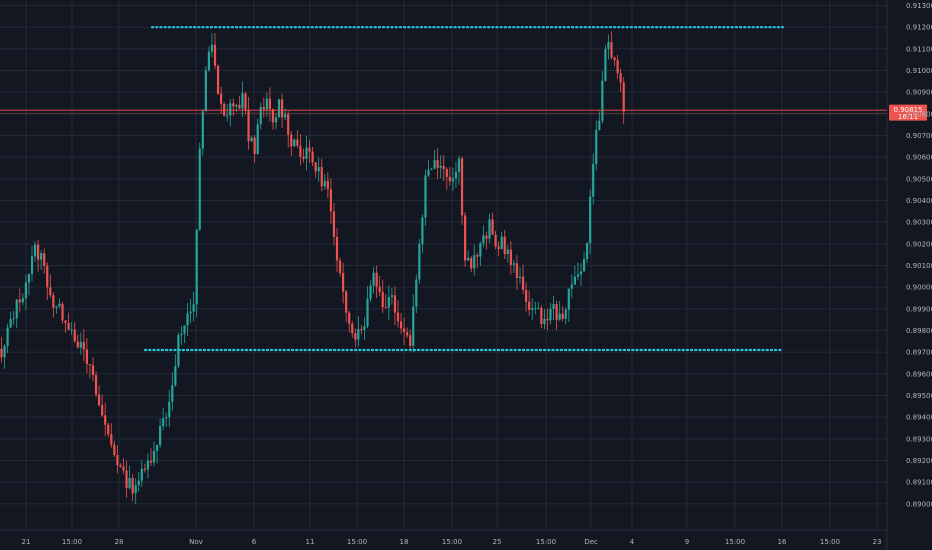  I want to click on time-tick-label: 9, so click(687, 542).